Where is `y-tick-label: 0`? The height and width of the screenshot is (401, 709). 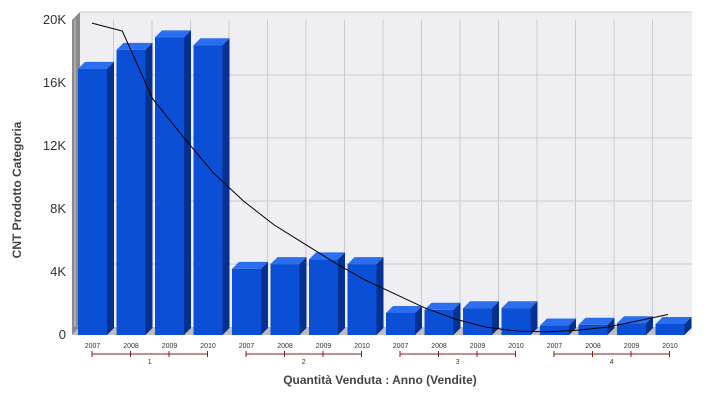
y-tick-label: 0 is located at coordinates (62, 334).